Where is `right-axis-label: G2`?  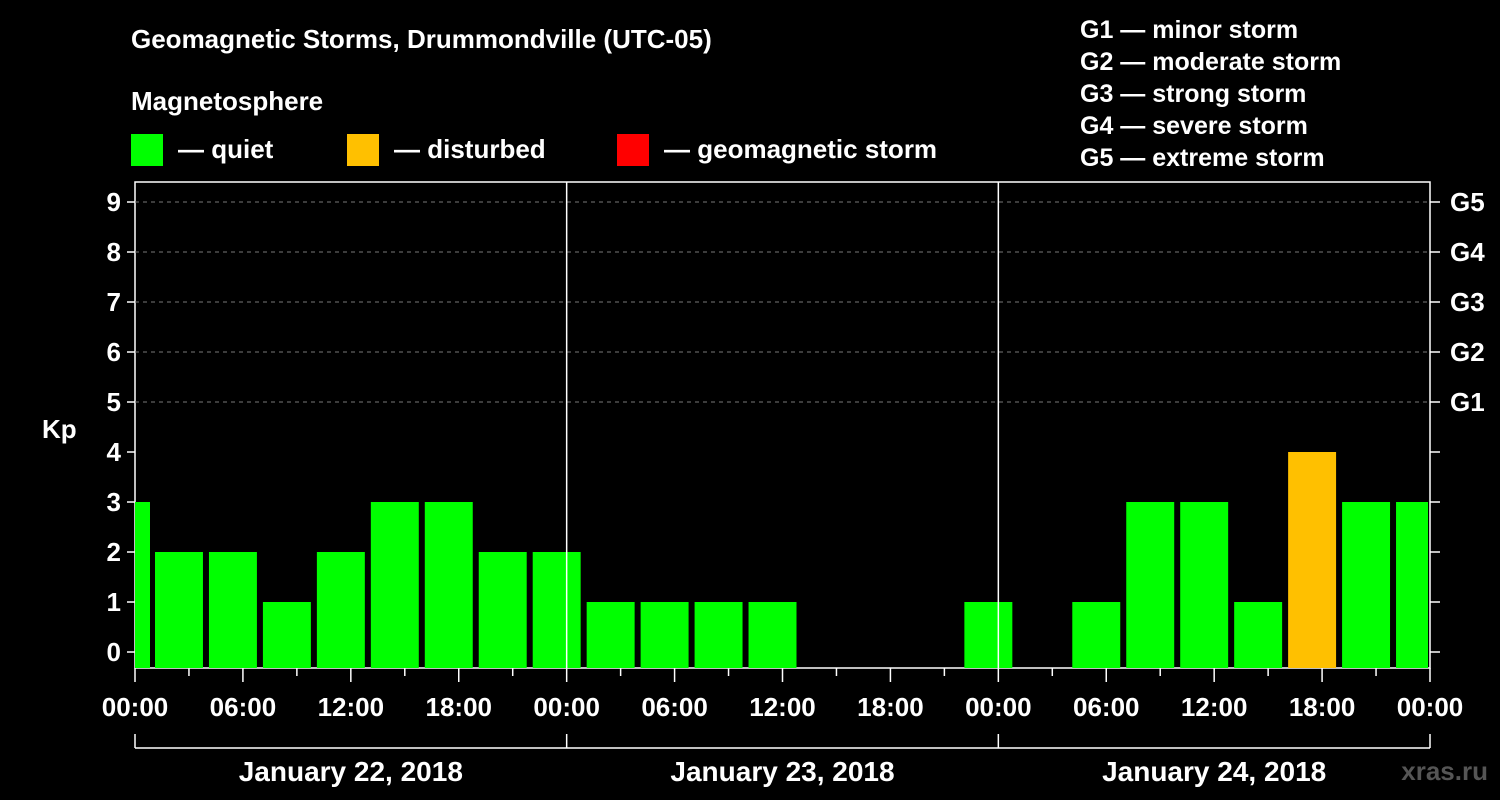
right-axis-label: G2 is located at coordinates (1467, 352).